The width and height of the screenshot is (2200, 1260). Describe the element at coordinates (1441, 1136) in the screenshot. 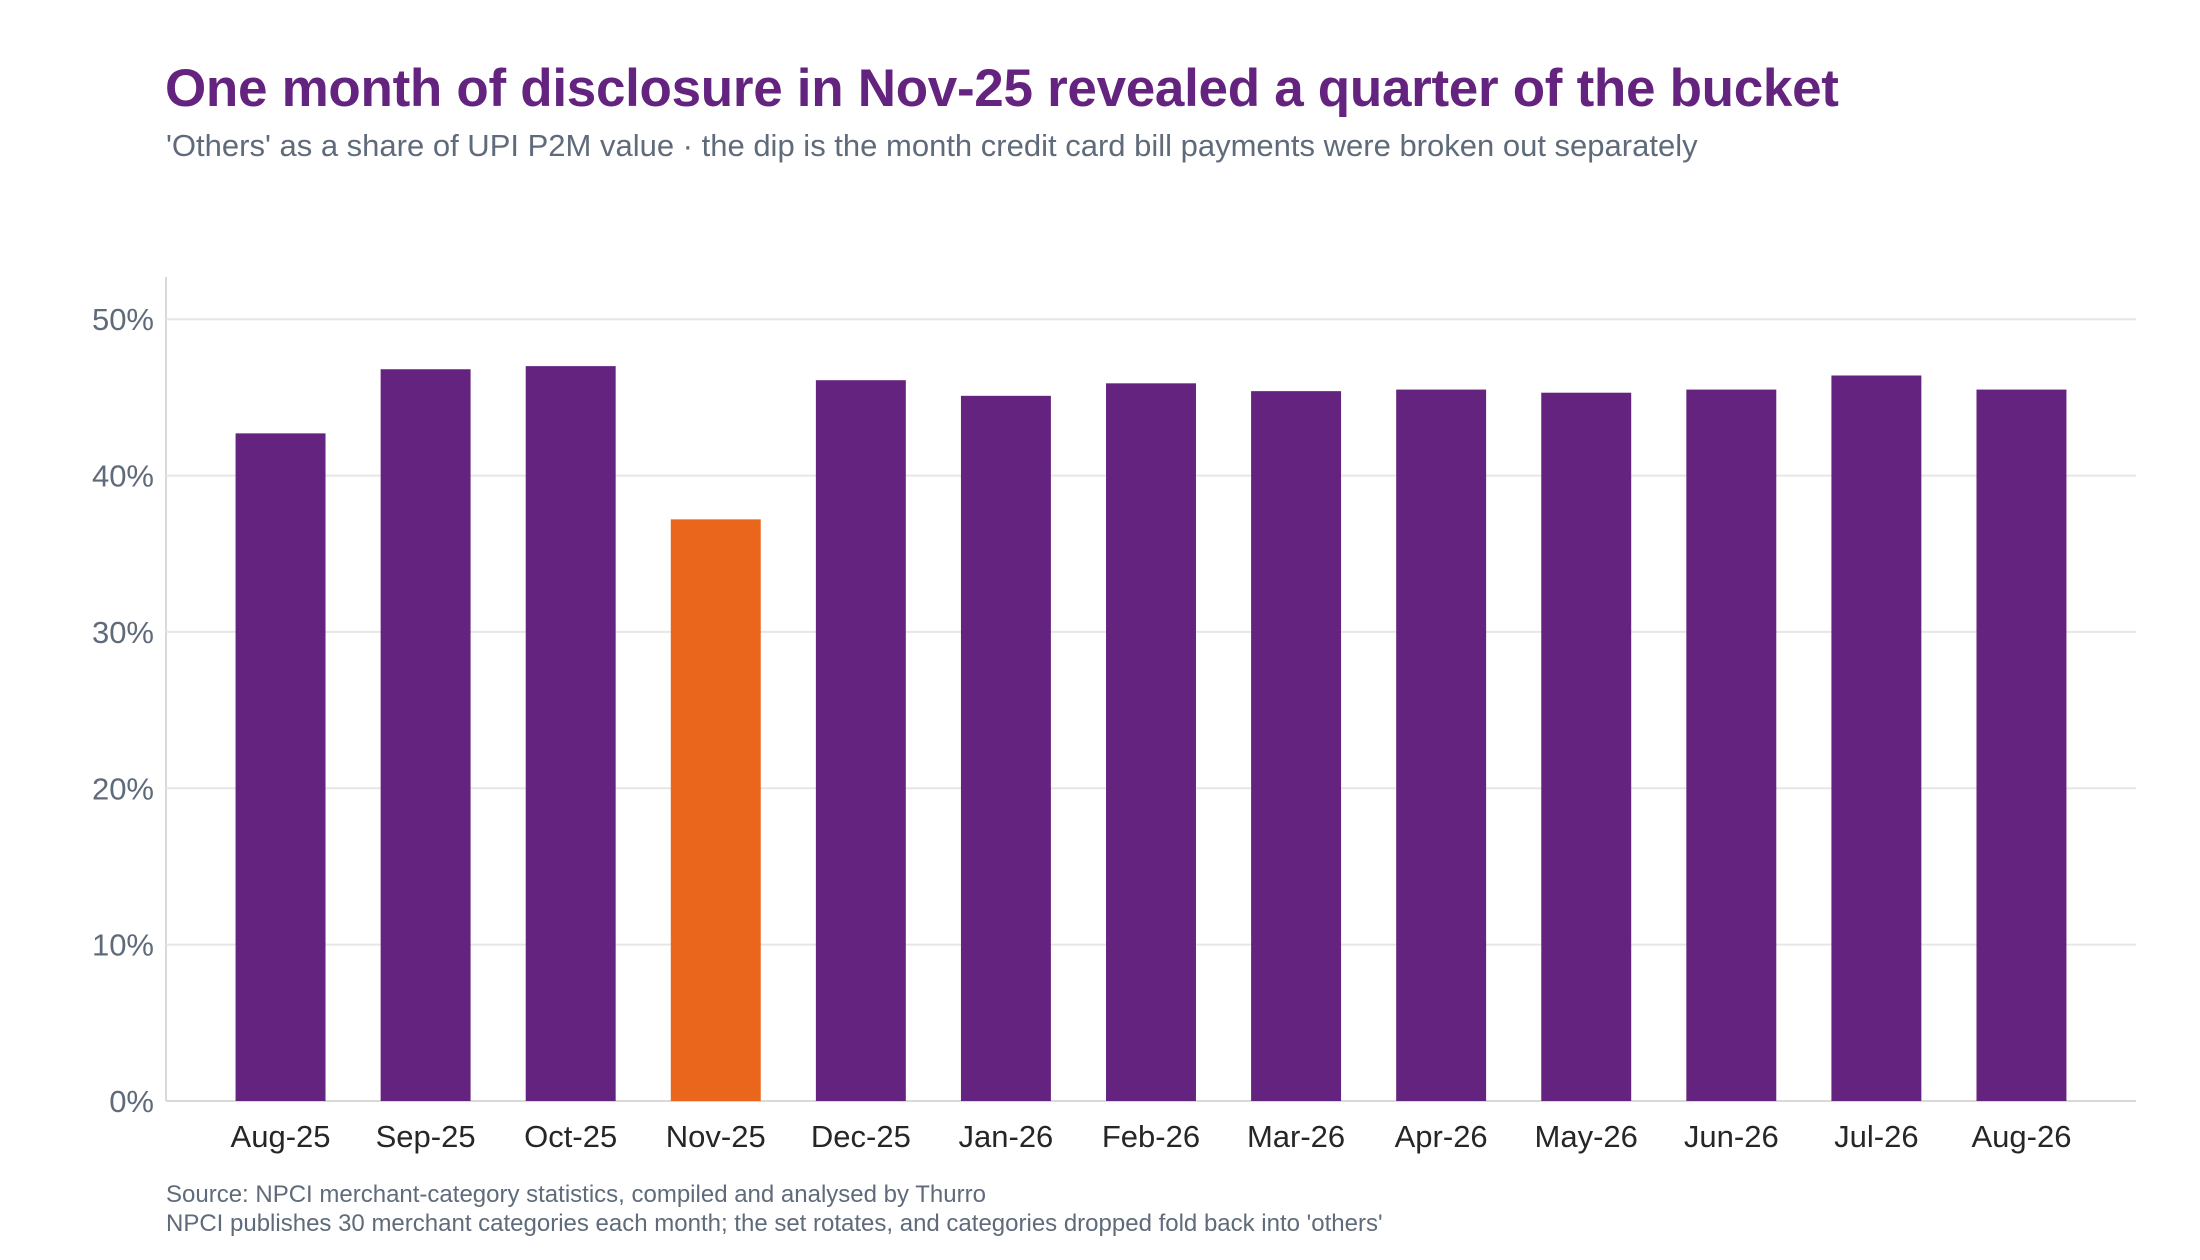

I see `x-tick-label: Apr-26` at that location.